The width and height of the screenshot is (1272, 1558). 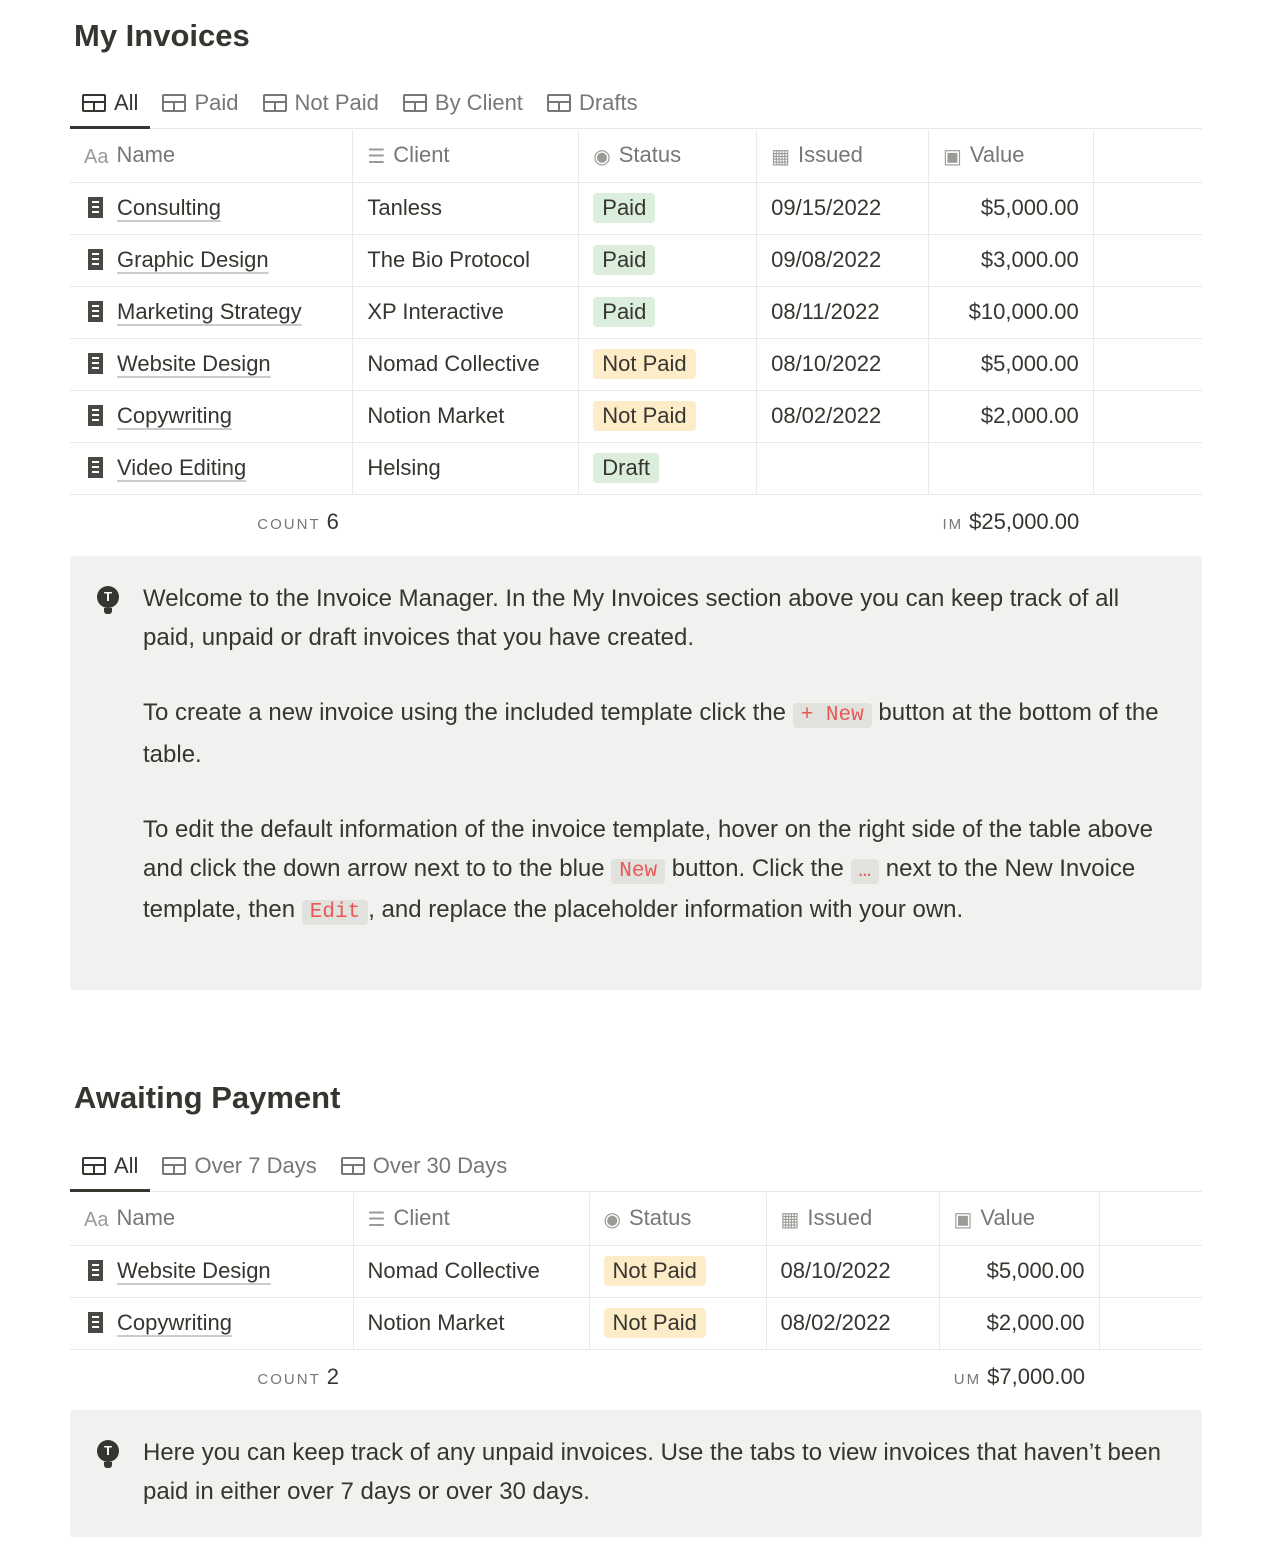 I want to click on tab-drafts: Drafts, so click(x=592, y=103).